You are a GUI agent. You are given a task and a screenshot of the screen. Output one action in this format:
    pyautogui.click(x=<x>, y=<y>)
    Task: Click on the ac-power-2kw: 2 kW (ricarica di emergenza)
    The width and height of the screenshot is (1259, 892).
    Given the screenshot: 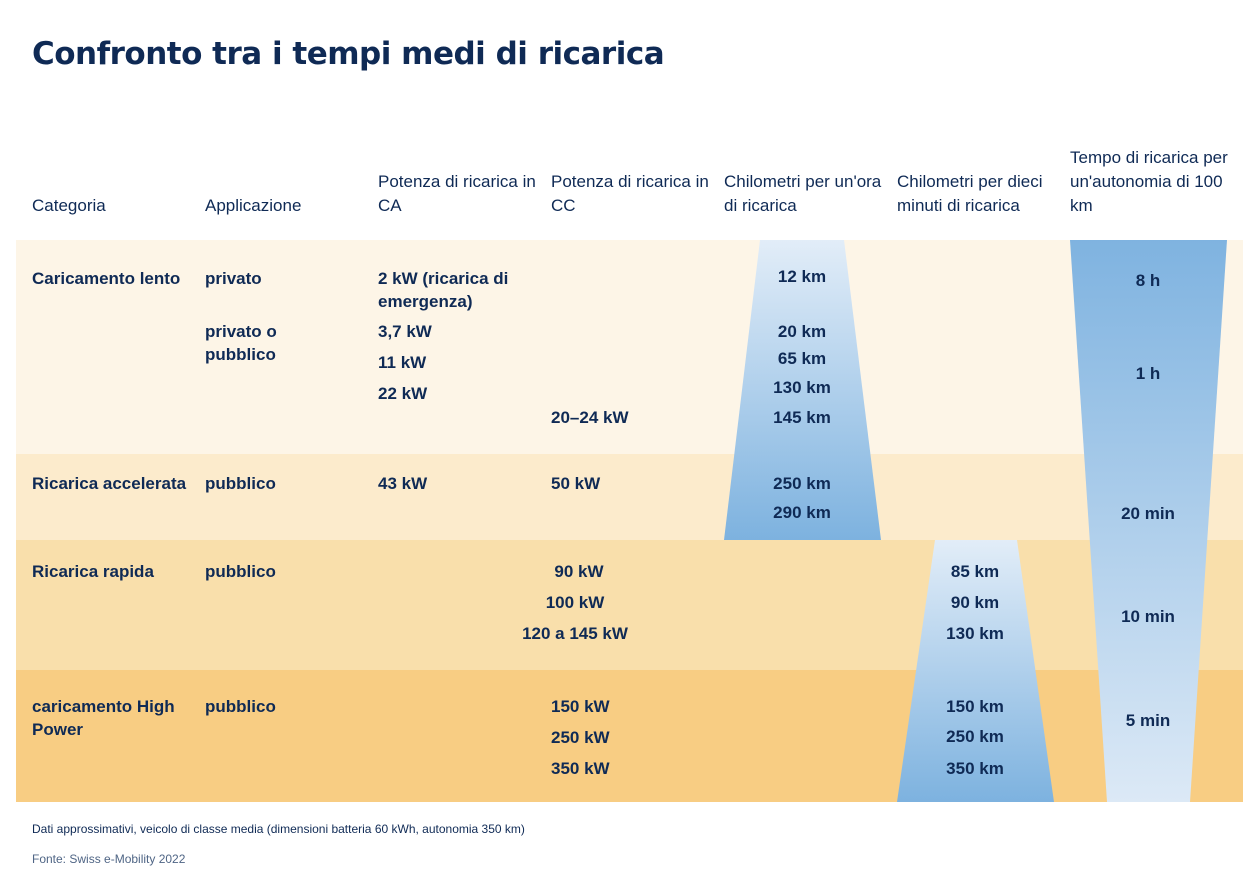 What is the action you would take?
    pyautogui.click(x=443, y=290)
    